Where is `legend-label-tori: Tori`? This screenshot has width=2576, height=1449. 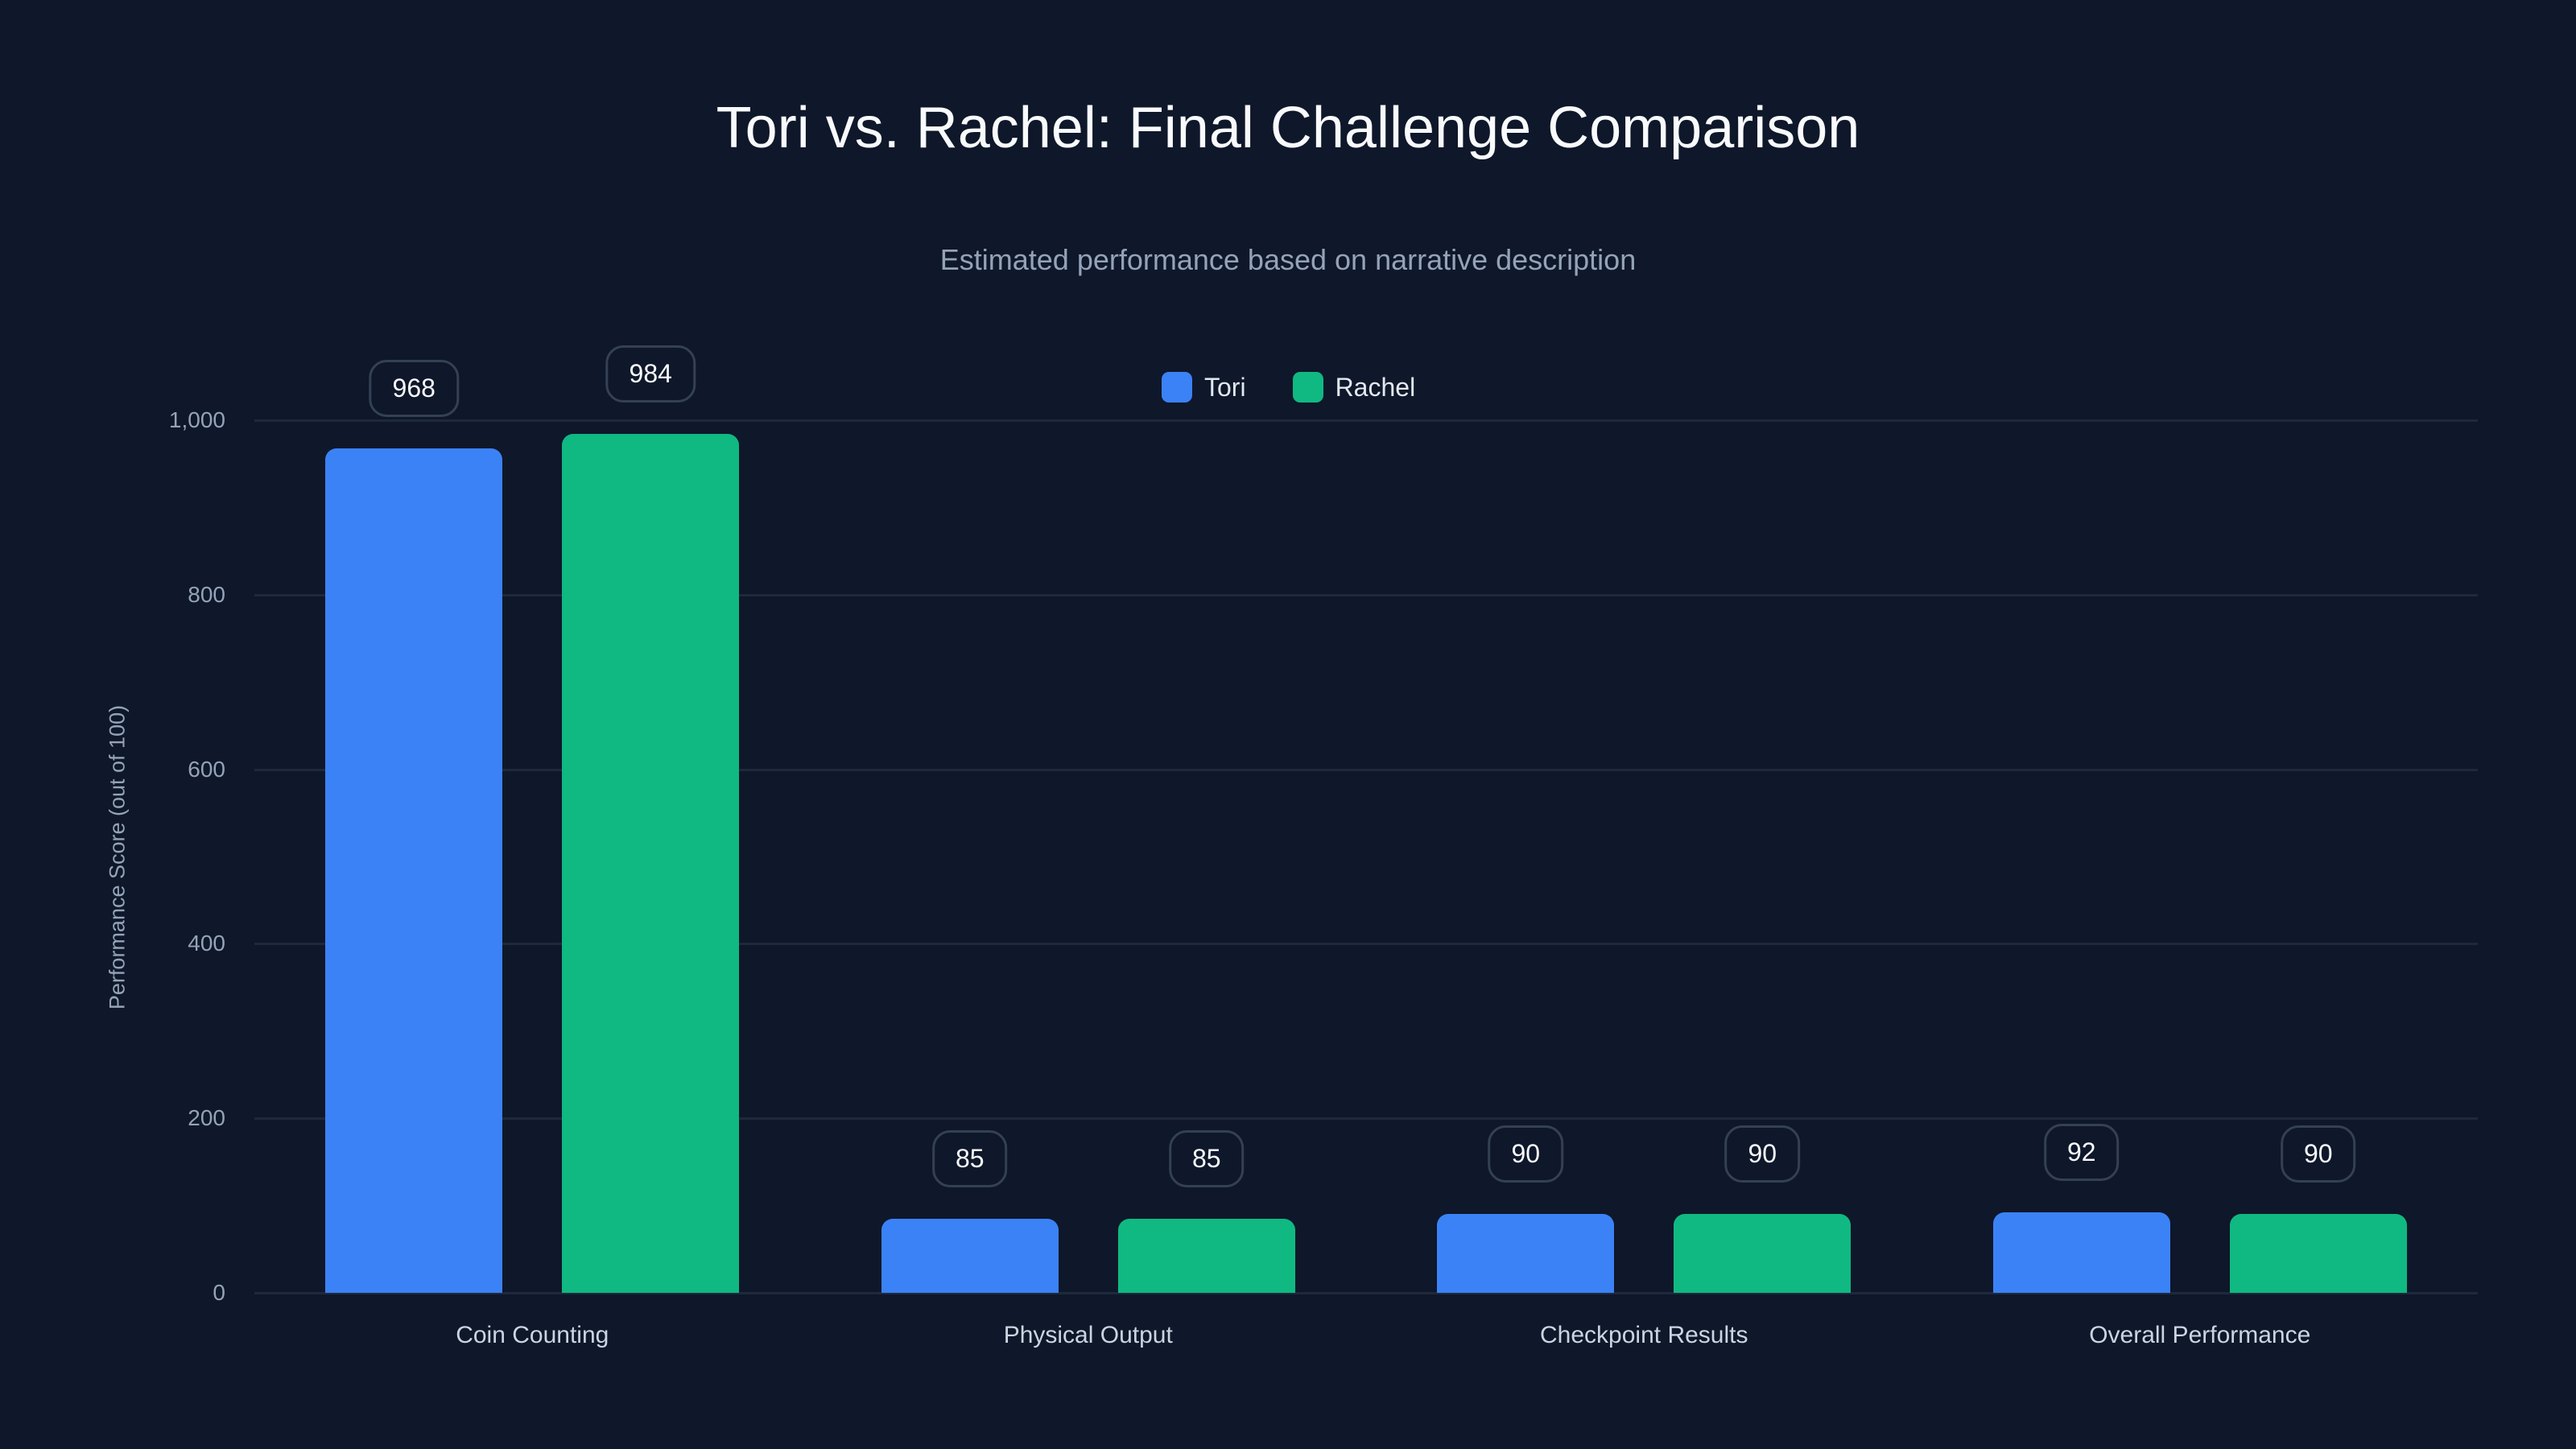 legend-label-tori: Tori is located at coordinates (1225, 387).